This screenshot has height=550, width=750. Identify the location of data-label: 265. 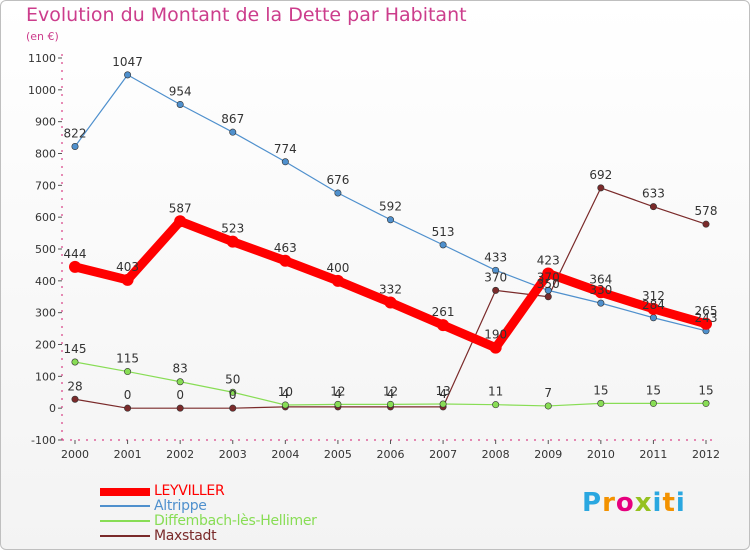
(706, 311).